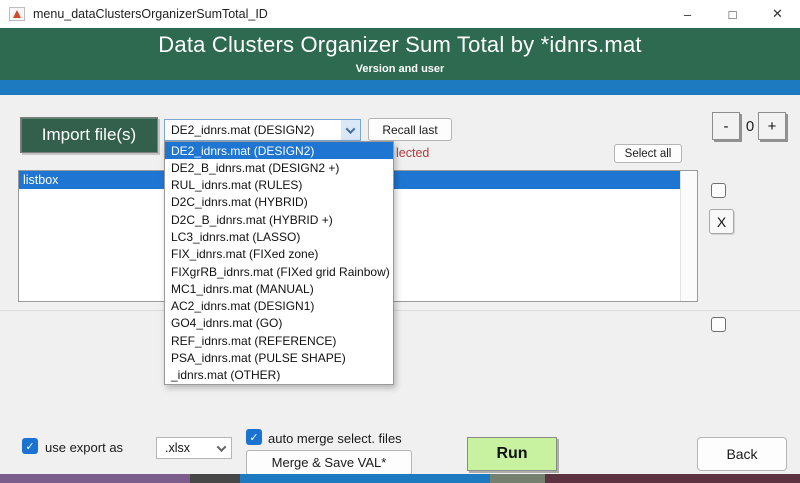 Image resolution: width=800 pixels, height=483 pixels. What do you see at coordinates (254, 340) in the screenshot?
I see `file-type-option: REF_idnrs.mat (REFERENCE)` at bounding box center [254, 340].